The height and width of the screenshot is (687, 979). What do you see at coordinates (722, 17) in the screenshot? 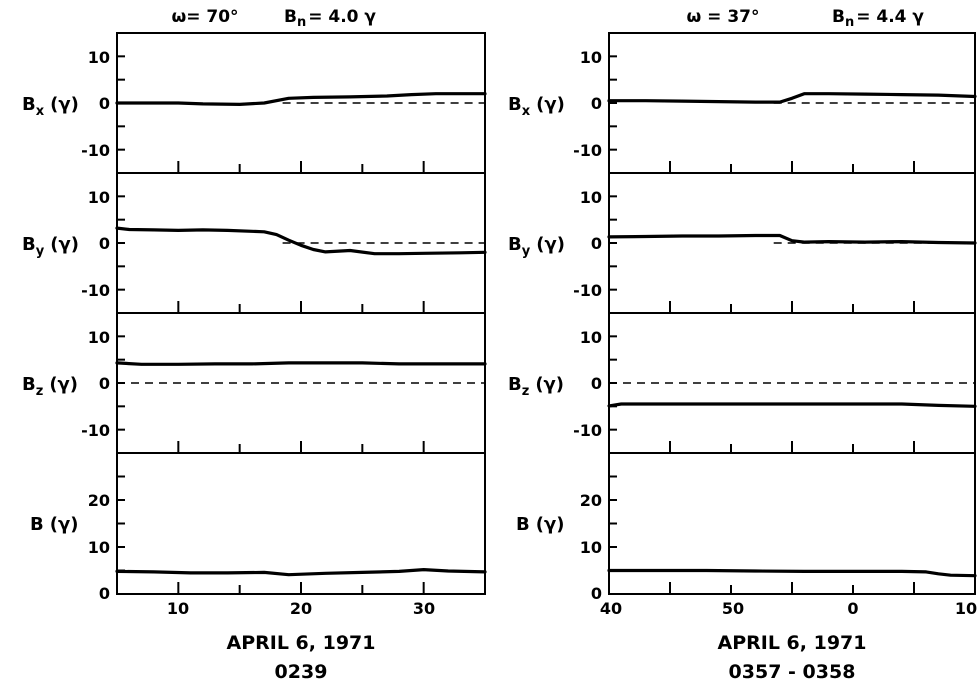
I see `right-omega-label: ω = 37°` at bounding box center [722, 17].